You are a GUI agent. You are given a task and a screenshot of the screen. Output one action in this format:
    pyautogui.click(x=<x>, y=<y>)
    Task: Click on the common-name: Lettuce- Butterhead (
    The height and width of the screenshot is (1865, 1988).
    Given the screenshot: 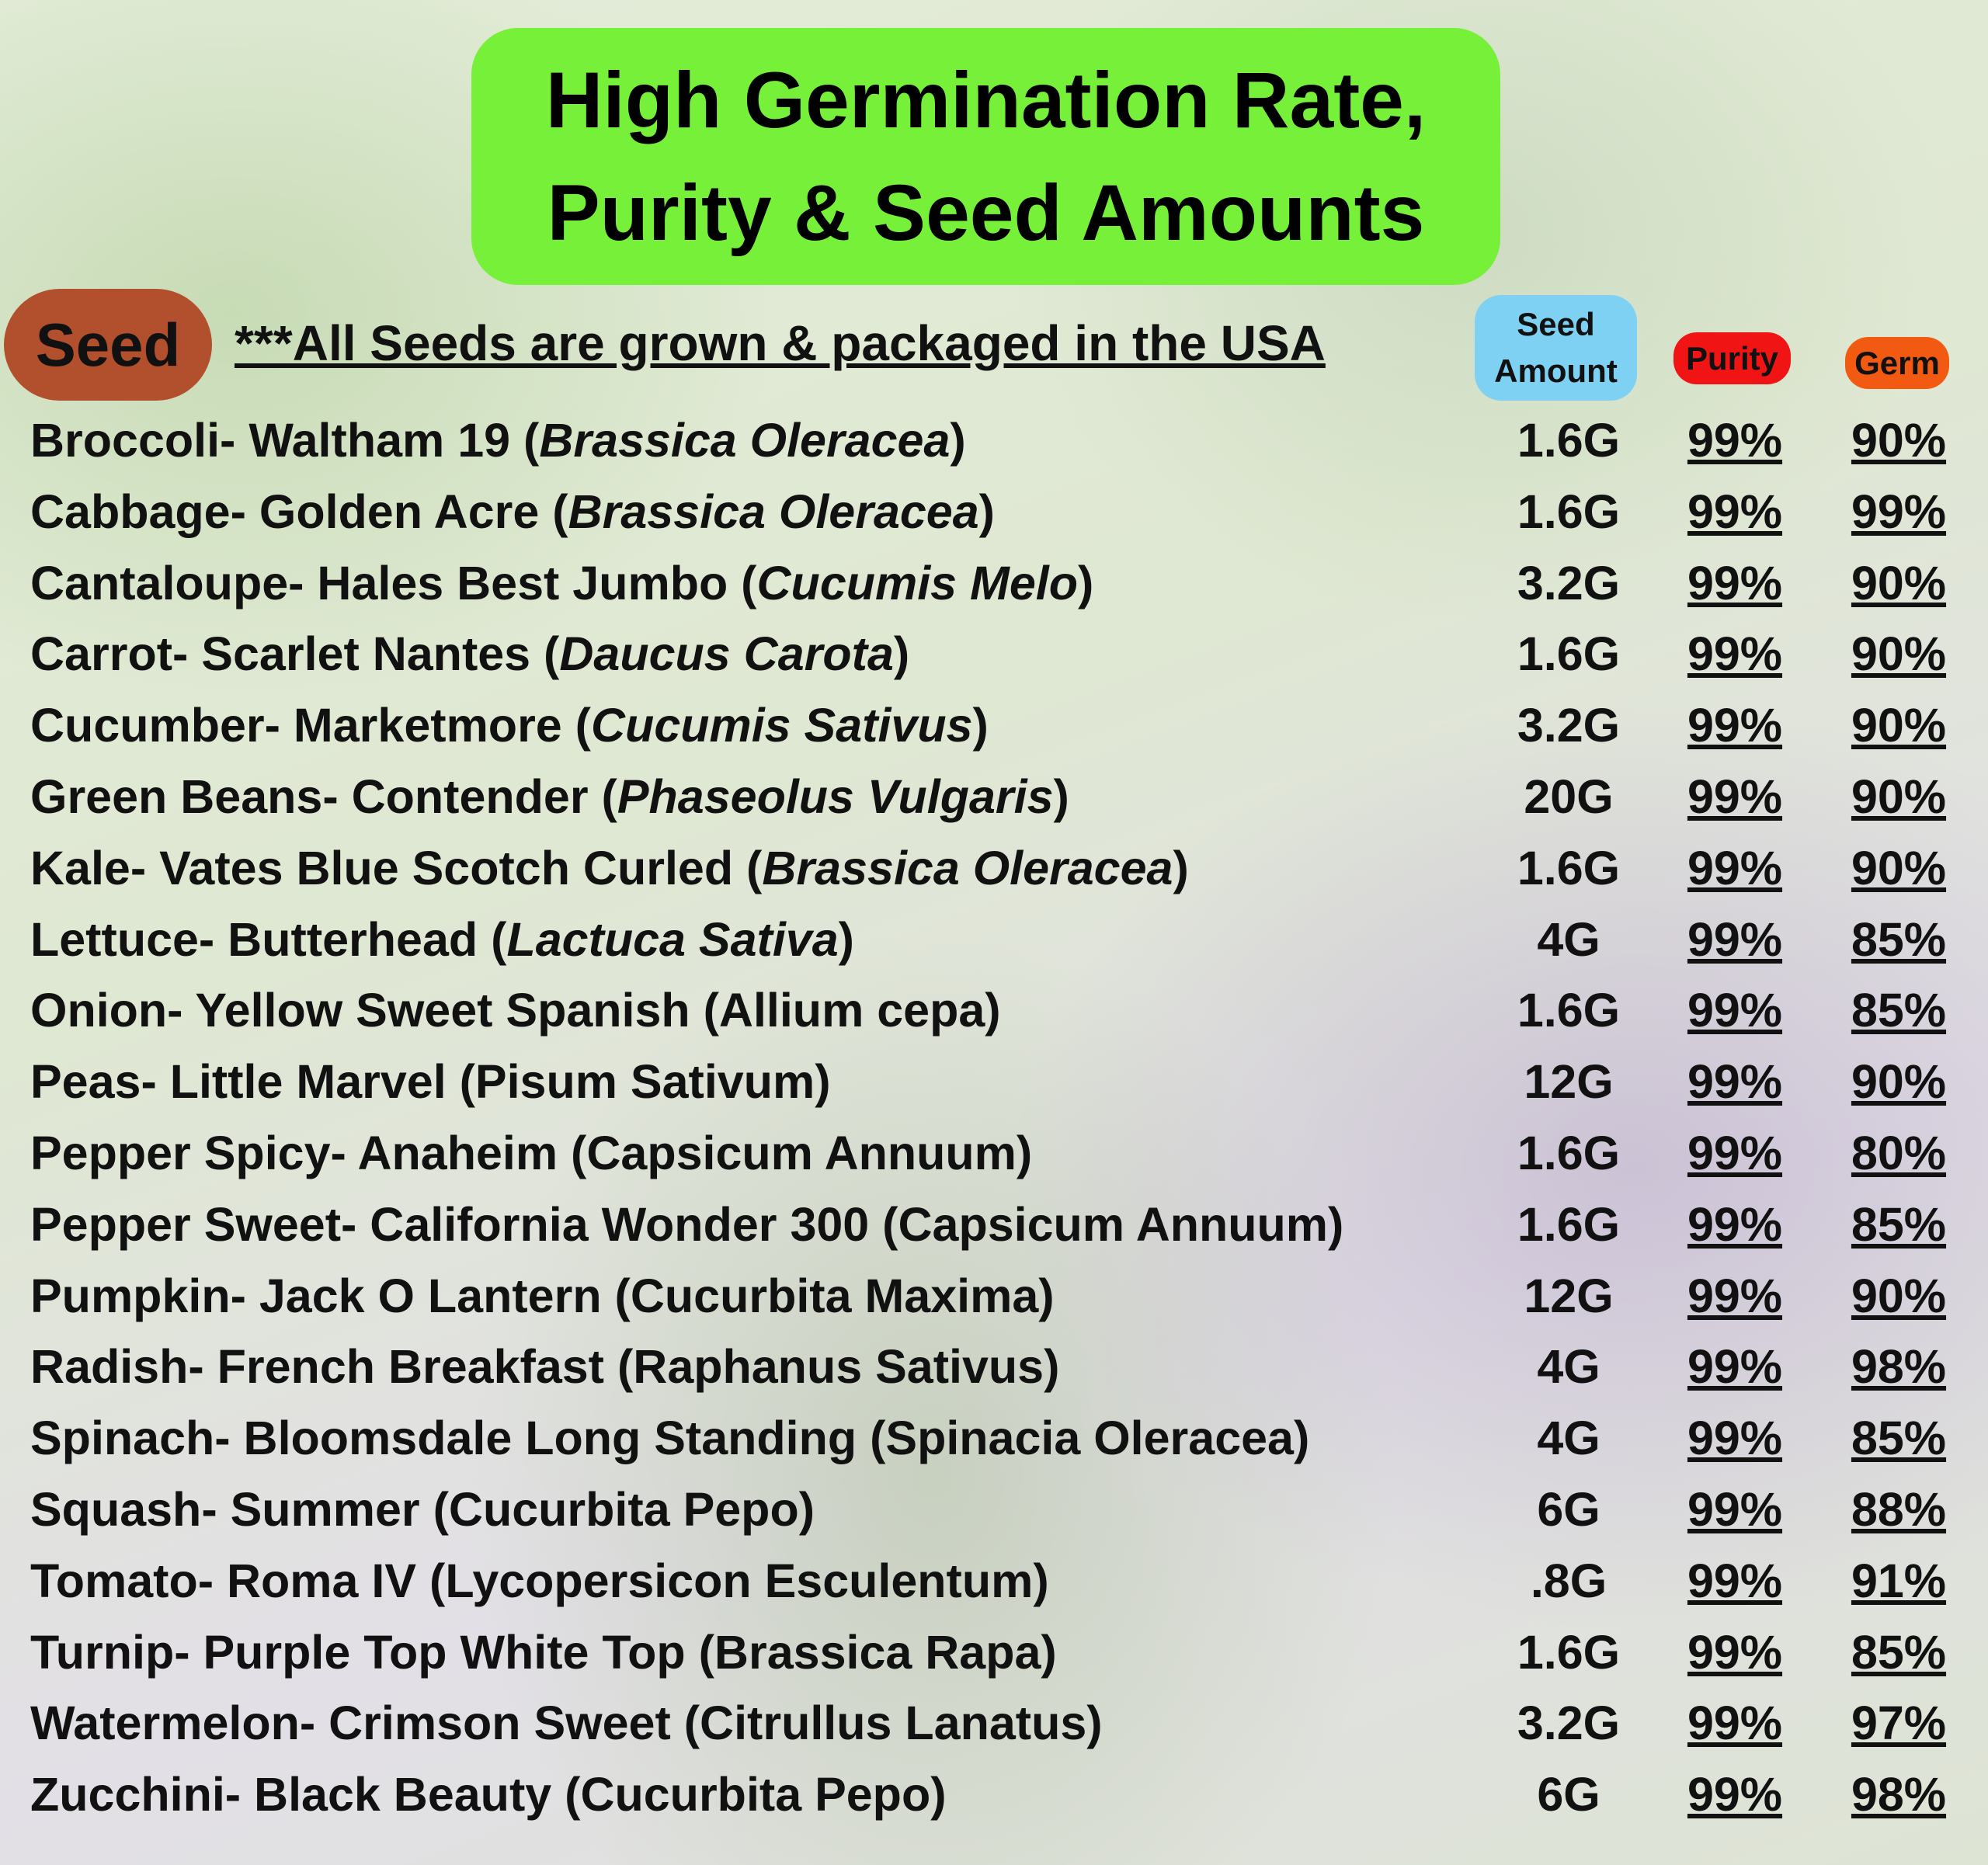 What is the action you would take?
    pyautogui.click(x=268, y=939)
    